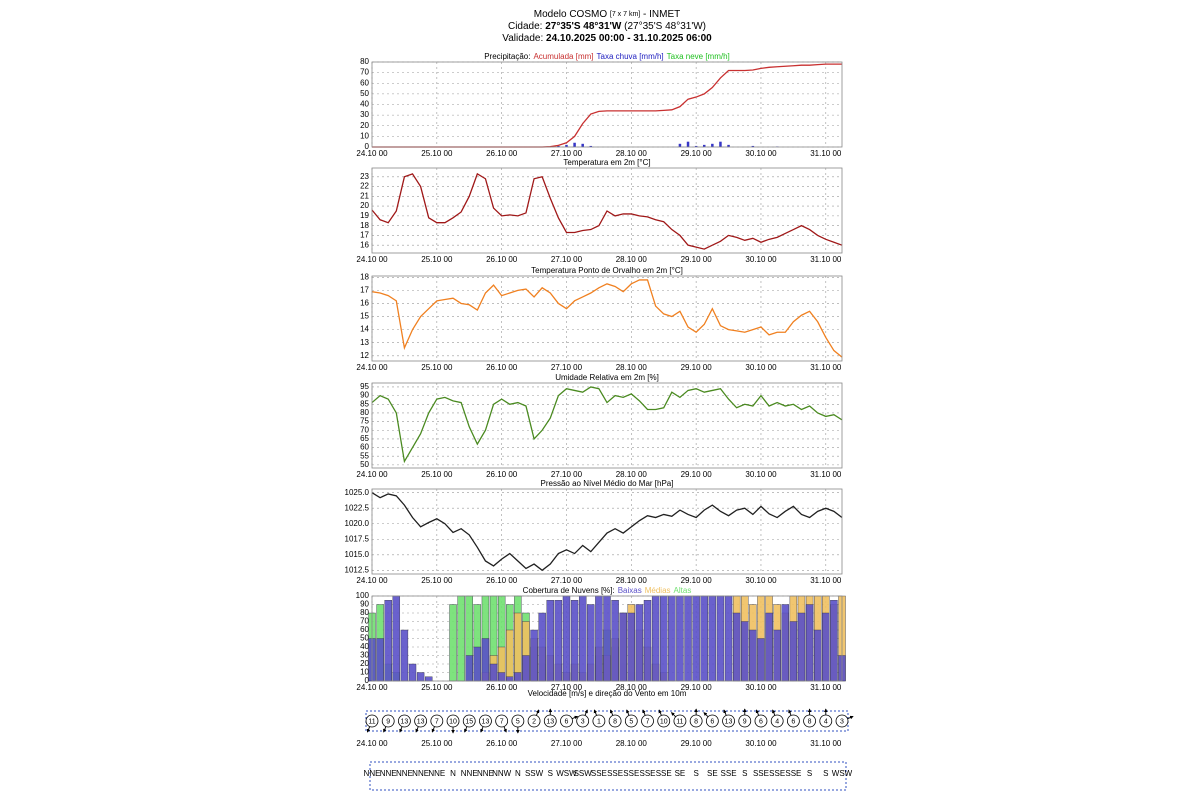 This screenshot has width=1200, height=800. I want to click on title-text: Pressão ao Nível Médio do Mar [hPa], so click(607, 483).